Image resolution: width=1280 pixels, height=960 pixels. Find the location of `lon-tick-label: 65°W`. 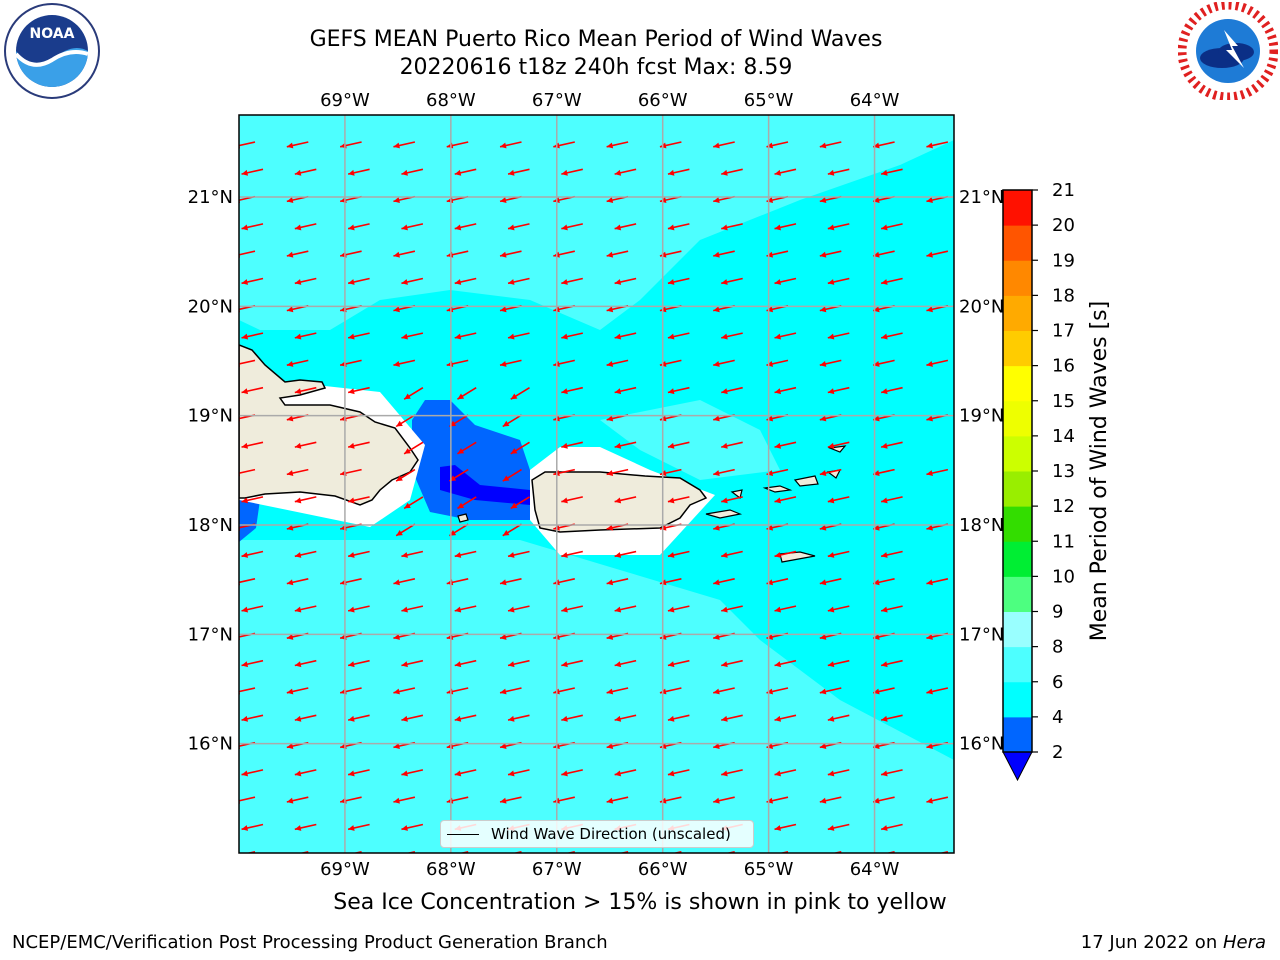

lon-tick-label: 65°W is located at coordinates (769, 100).